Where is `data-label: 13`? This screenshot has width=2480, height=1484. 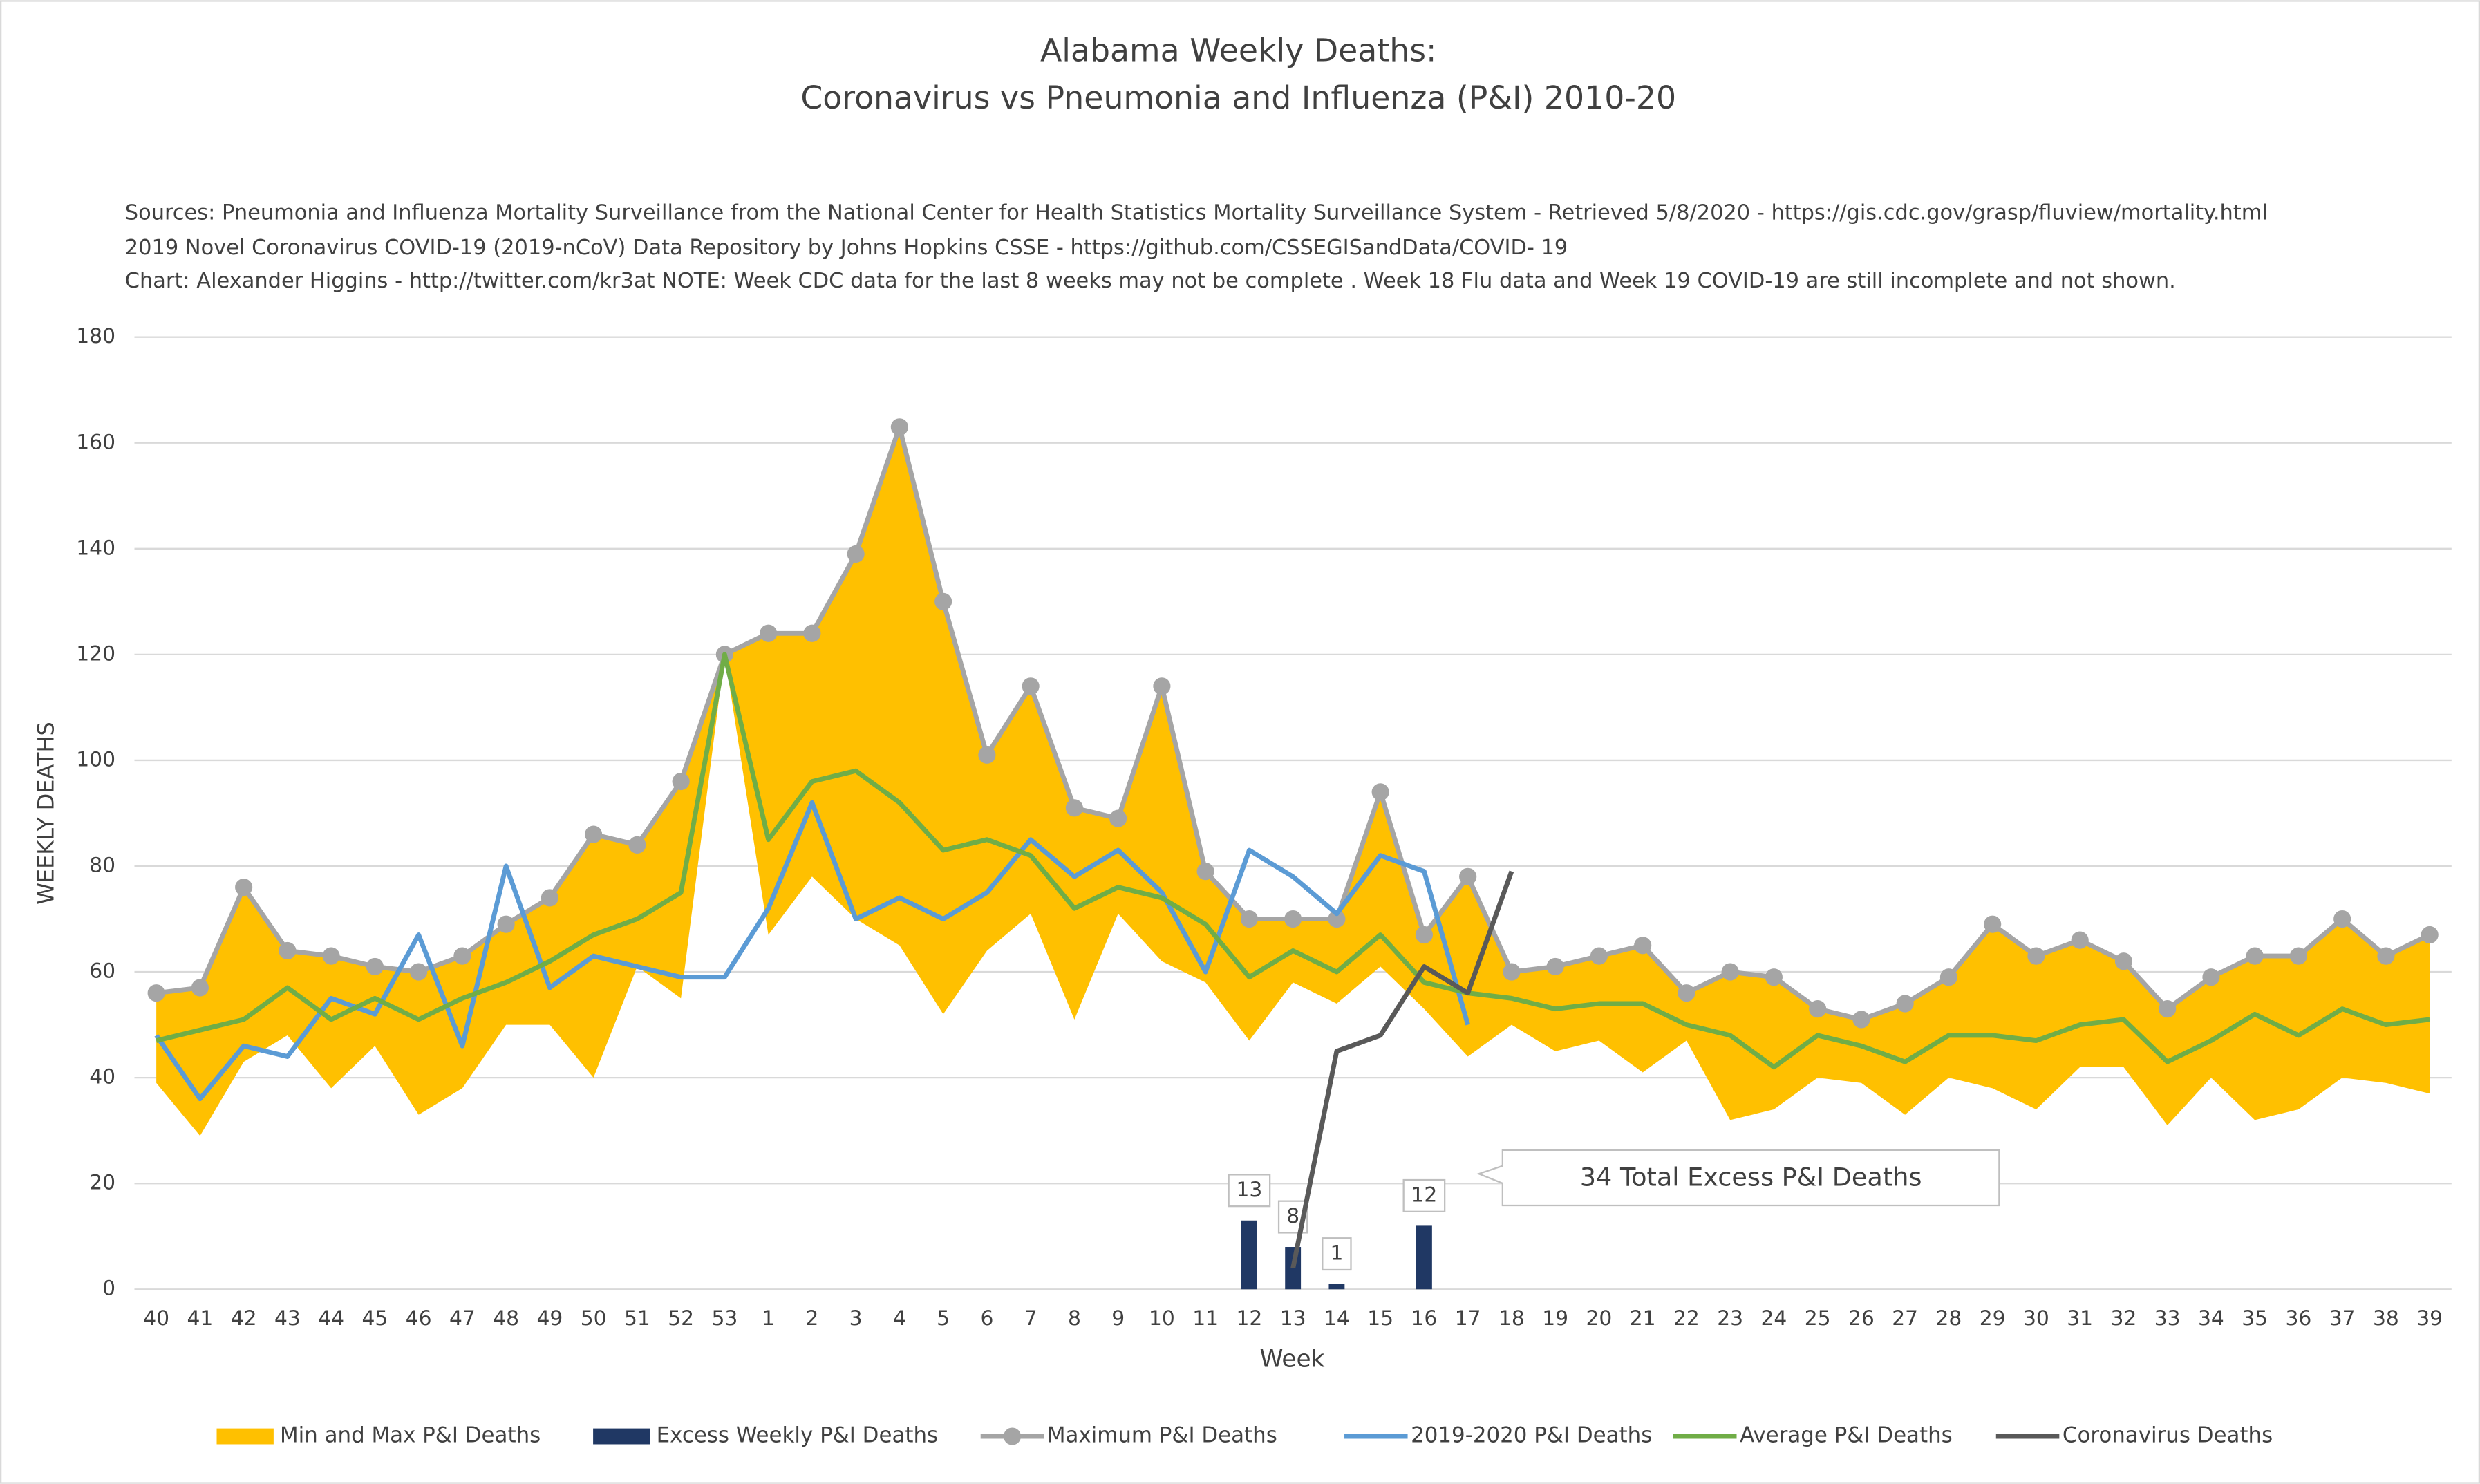
data-label: 13 is located at coordinates (1249, 1190).